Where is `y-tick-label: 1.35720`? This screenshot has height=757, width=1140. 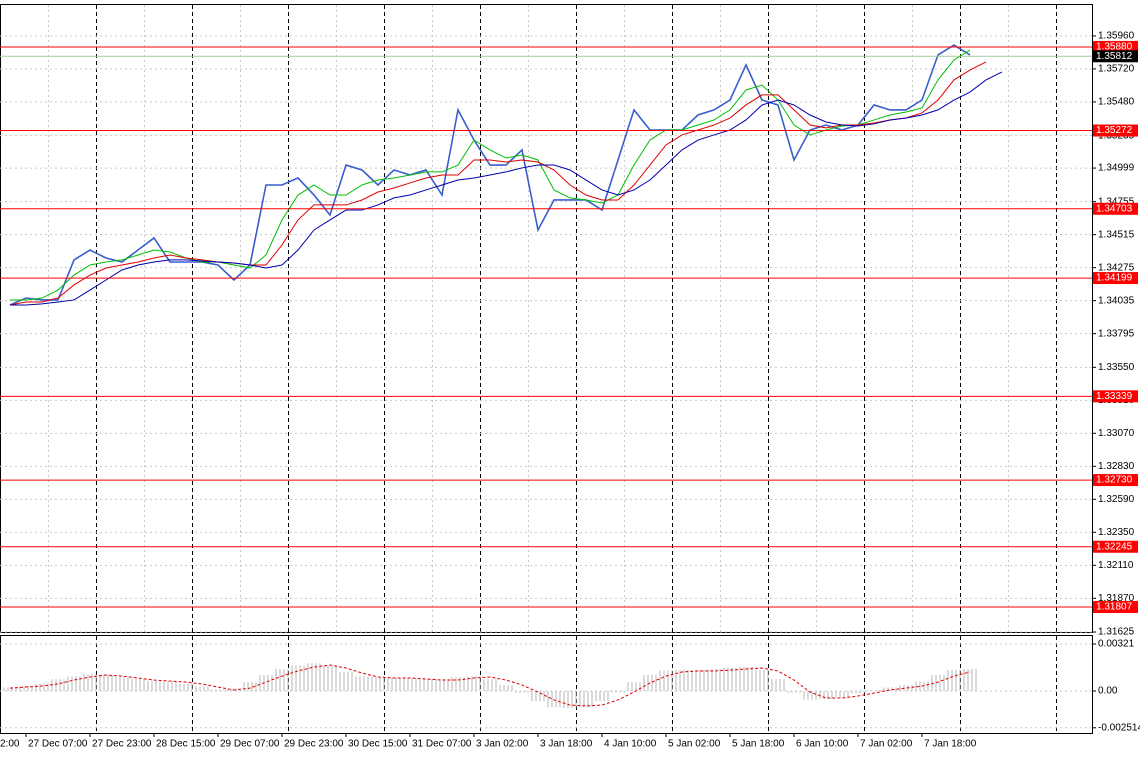
y-tick-label: 1.35720 is located at coordinates (1116, 69).